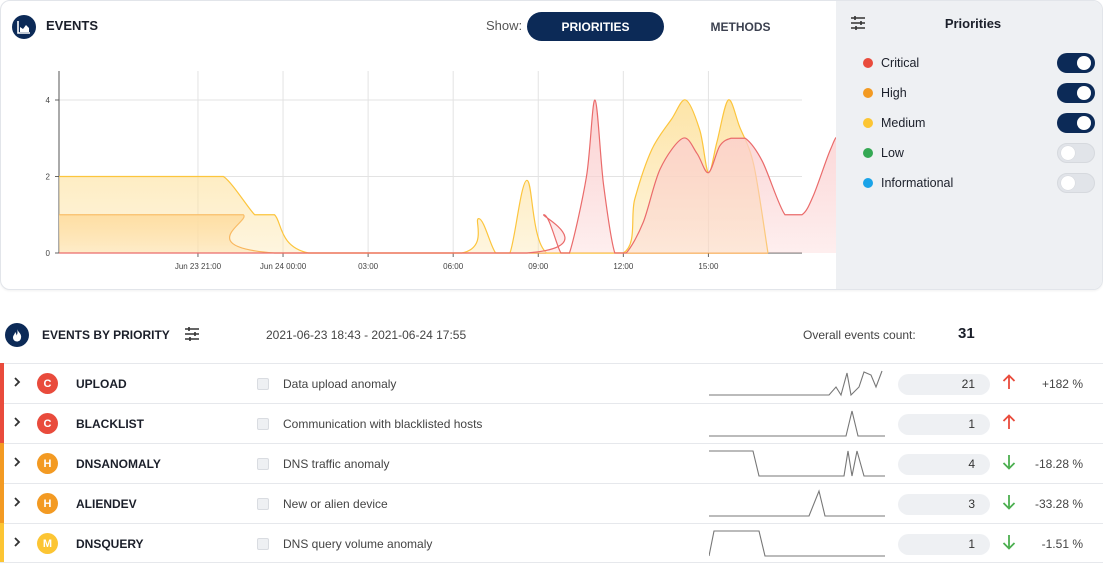  What do you see at coordinates (1076, 183) in the screenshot?
I see `informational-toggle-switch` at bounding box center [1076, 183].